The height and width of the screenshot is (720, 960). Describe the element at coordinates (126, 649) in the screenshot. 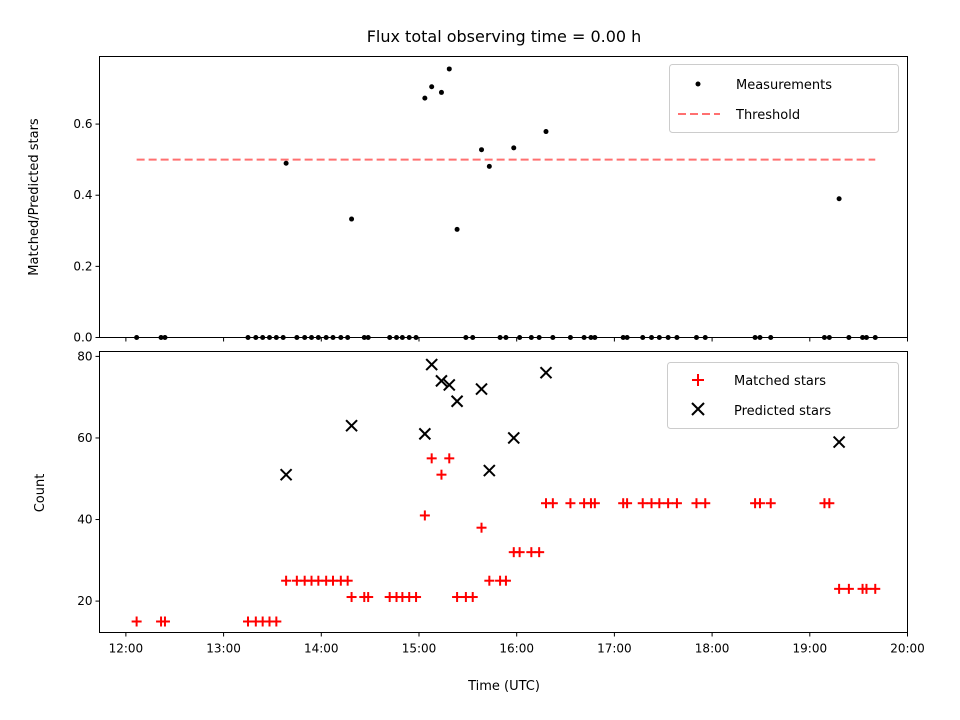

I see `x-tick-label: 12:00` at that location.